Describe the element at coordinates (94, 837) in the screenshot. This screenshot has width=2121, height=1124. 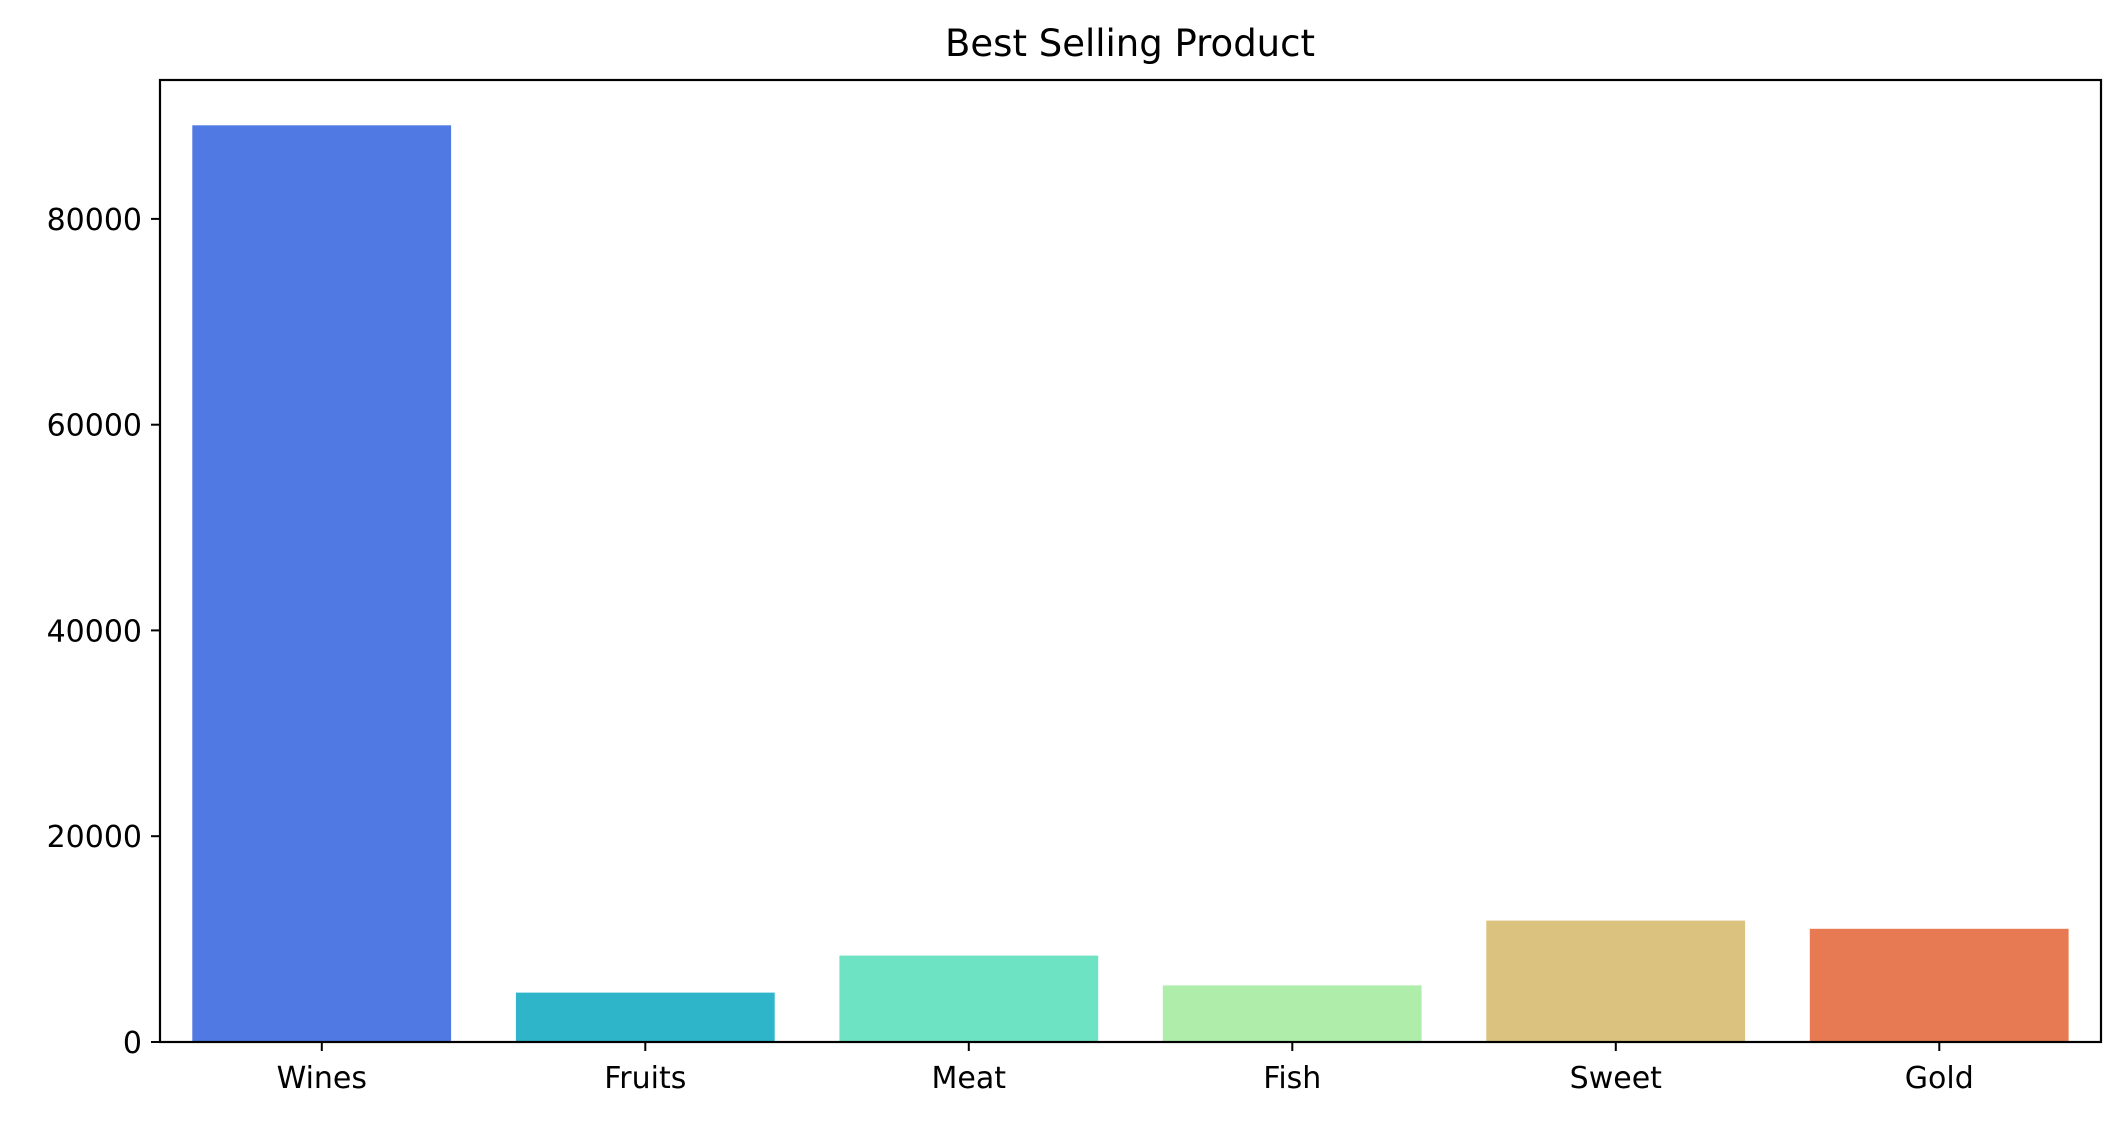
I see `y-tick-label: 20000` at that location.